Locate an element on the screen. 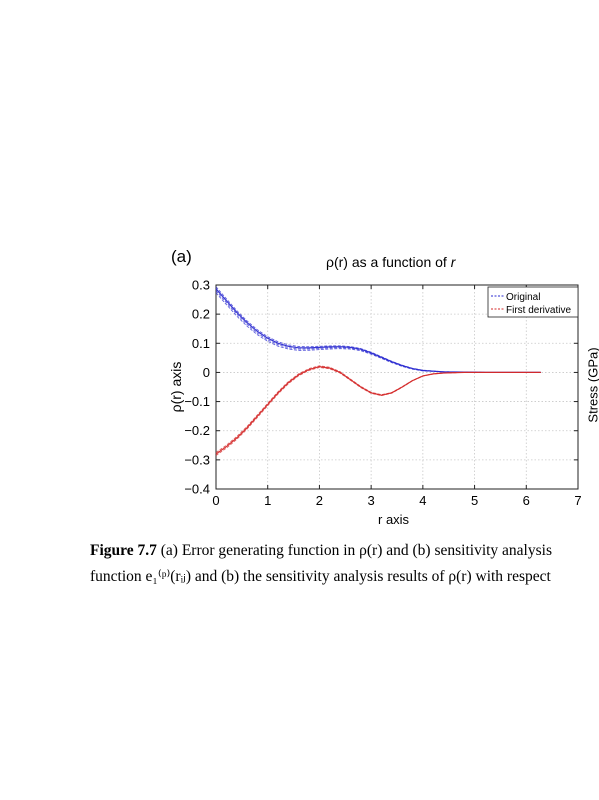 The height and width of the screenshot is (800, 599). chart-title: ρ(r) as a function of r is located at coordinates (390, 262).